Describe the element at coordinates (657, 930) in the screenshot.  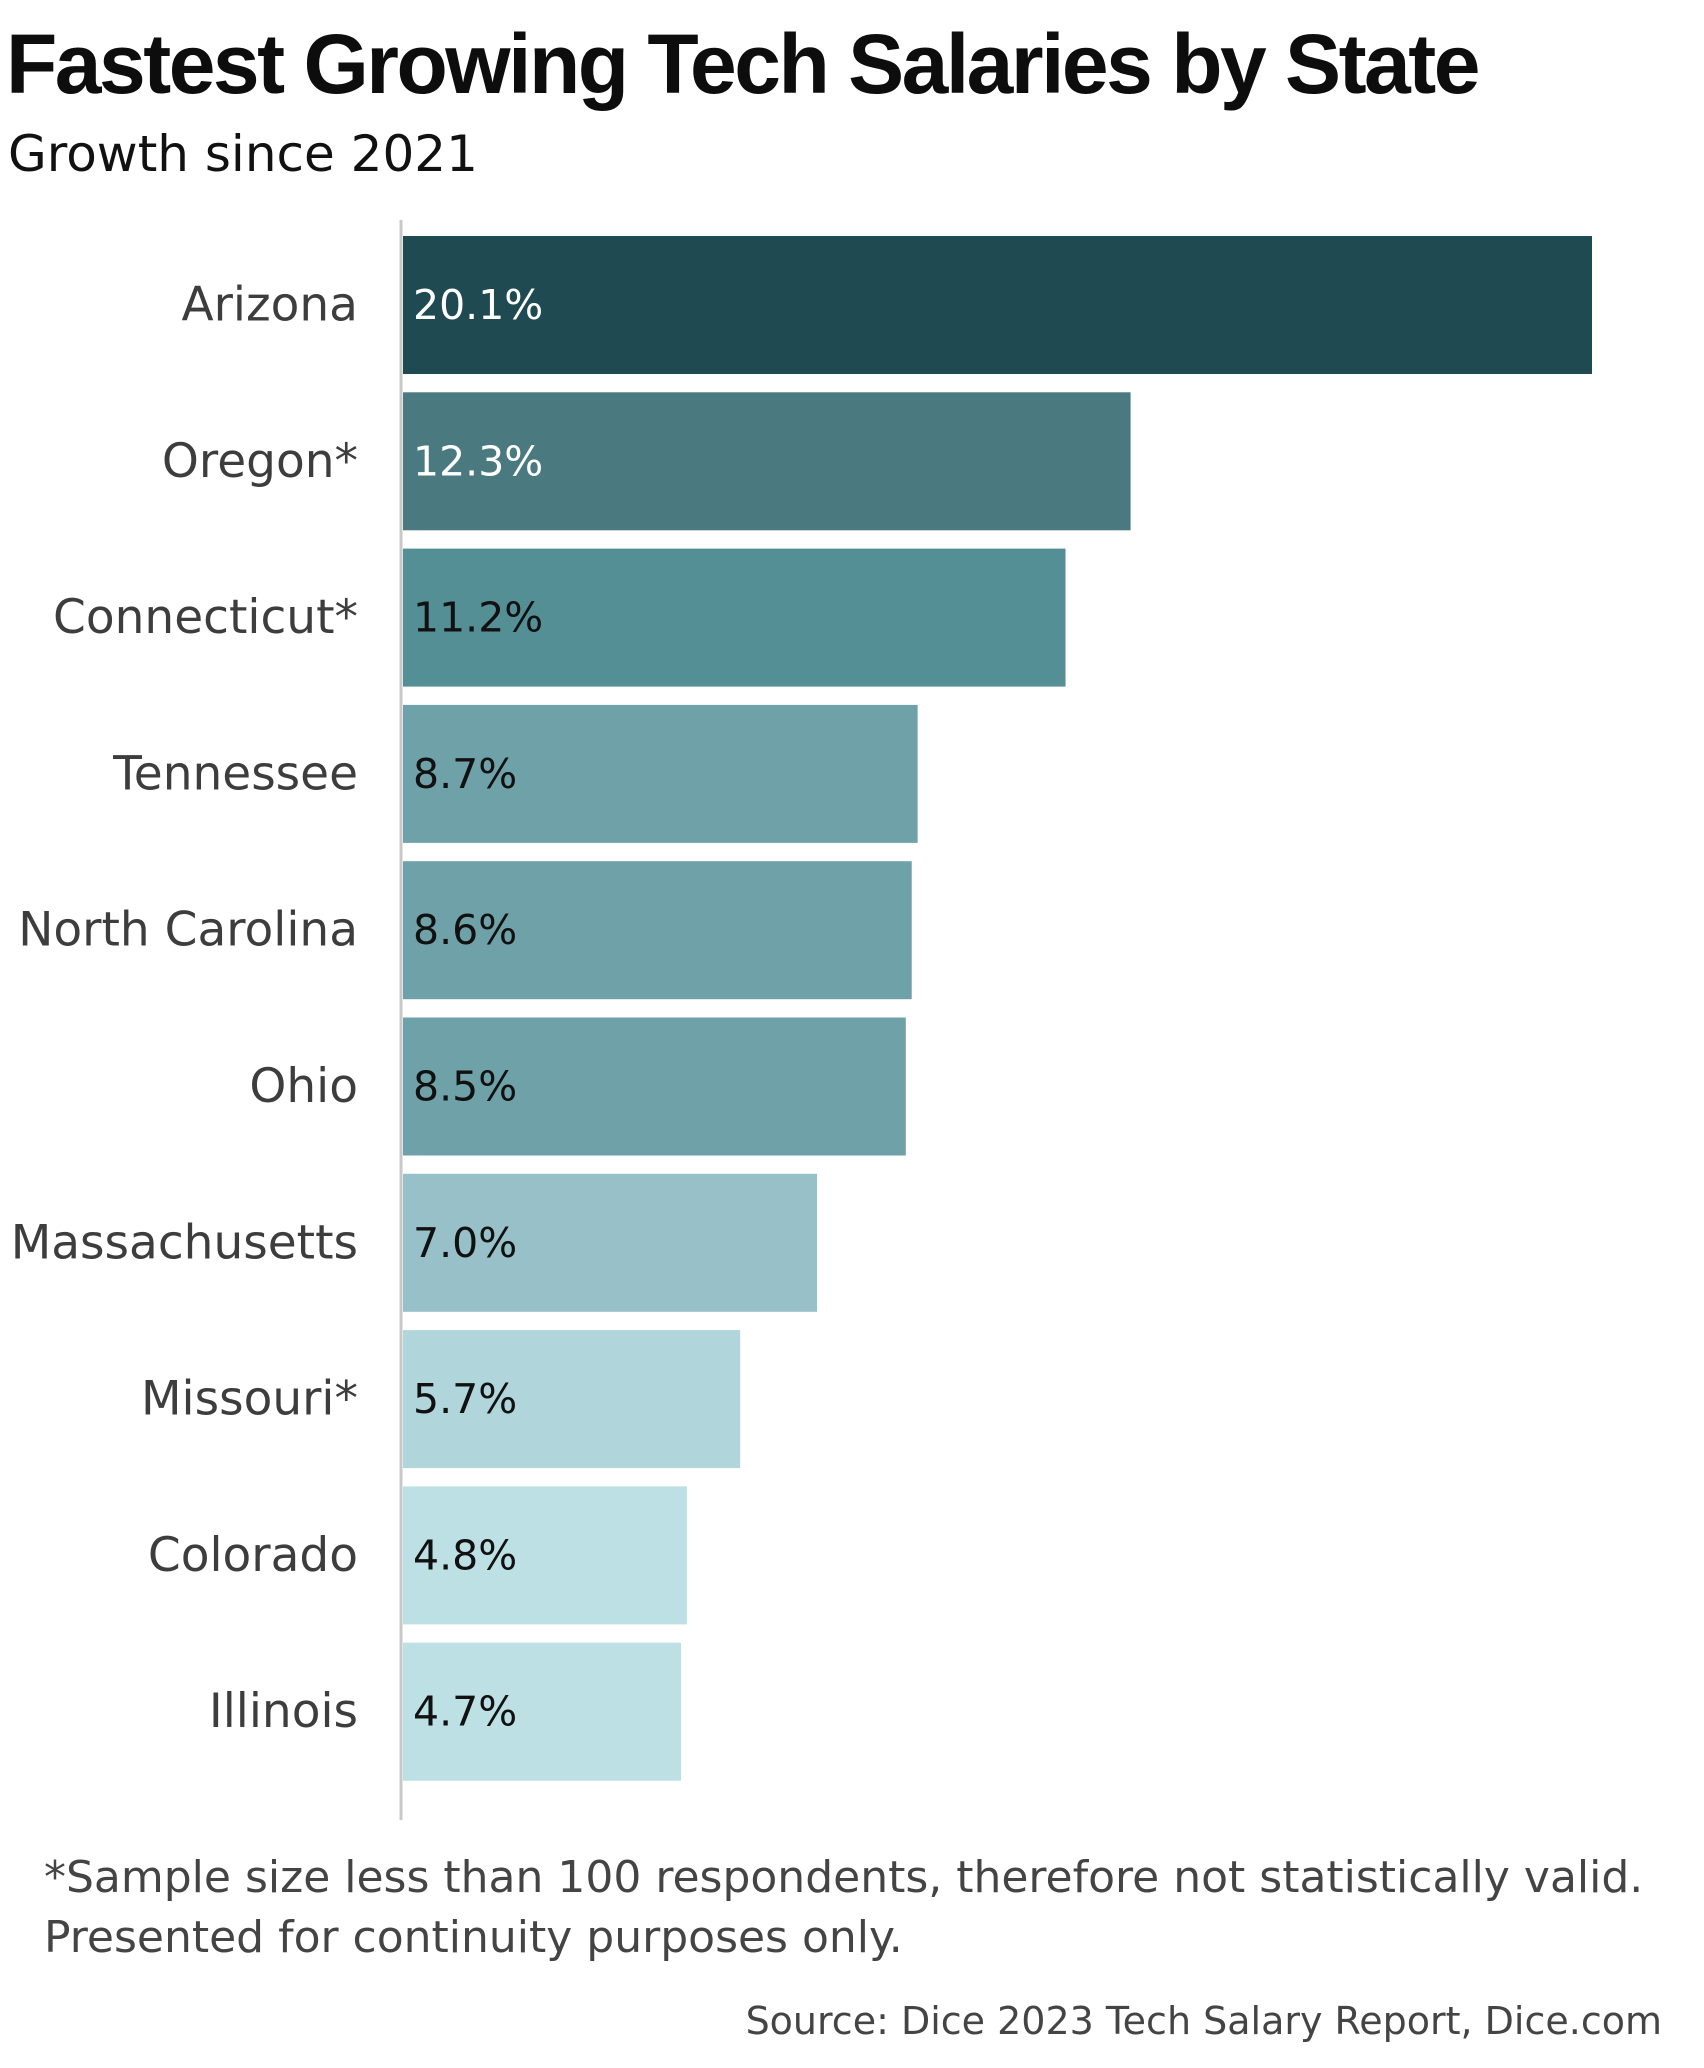
I see `bar-north-carolina` at that location.